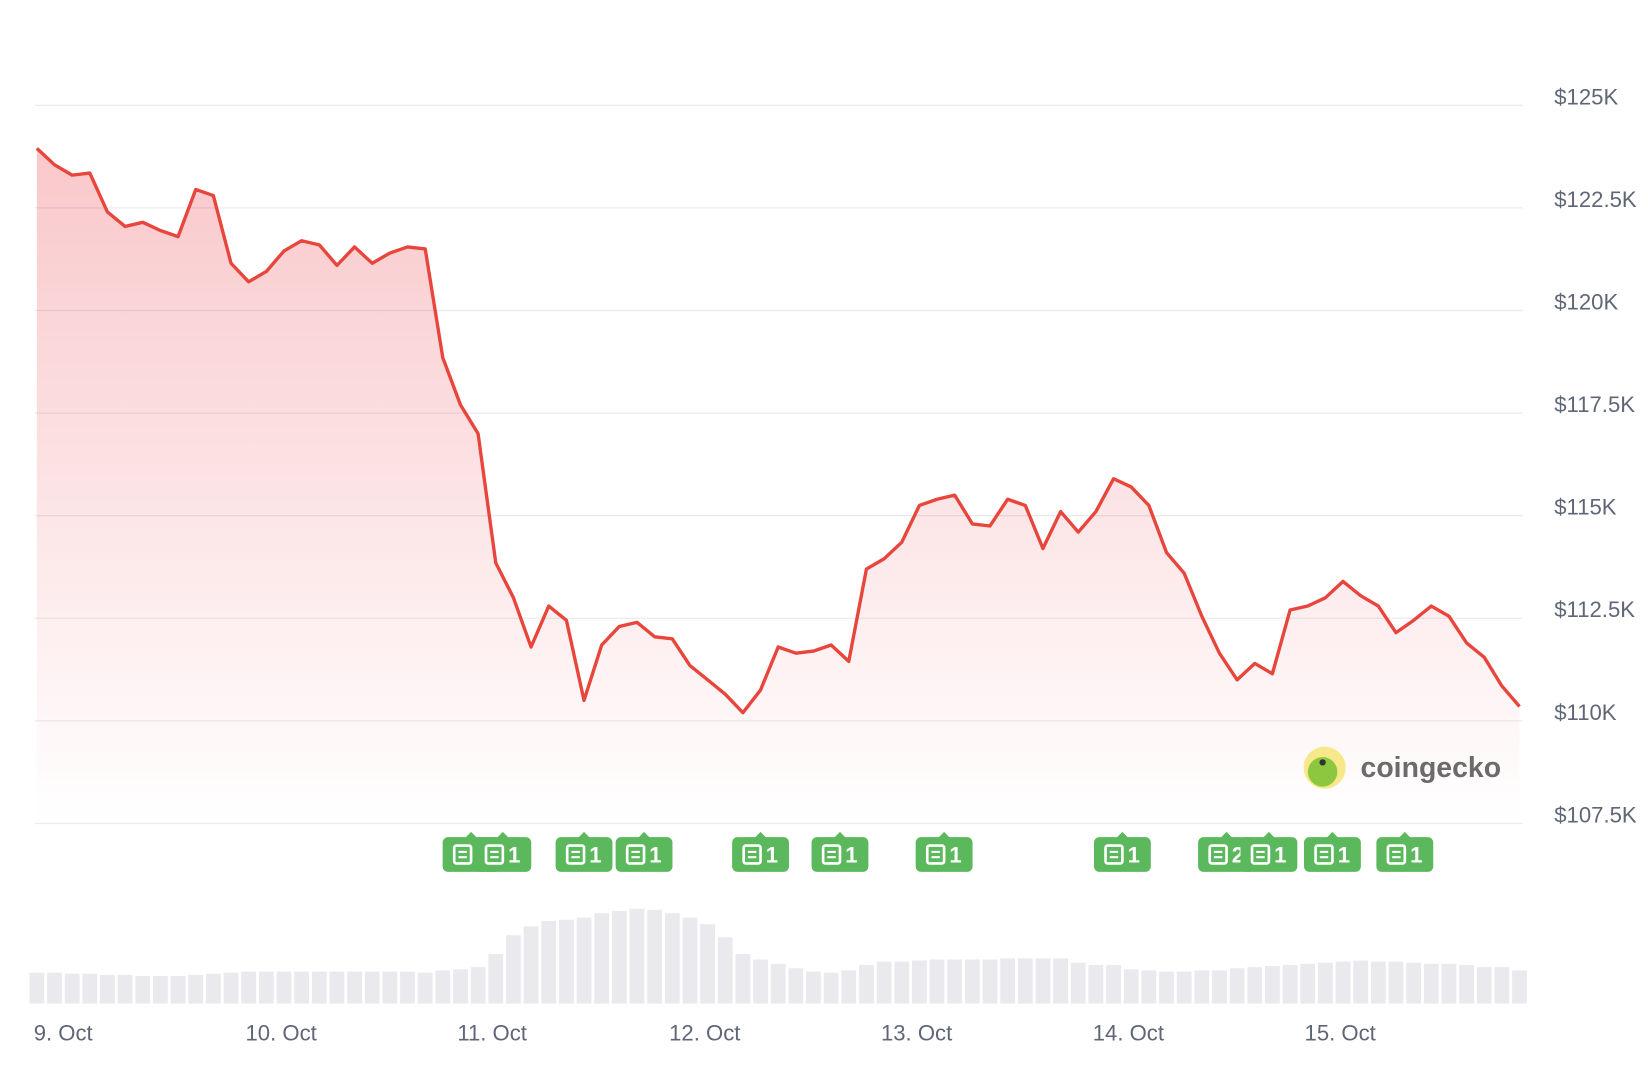  I want to click on y-tick-label: $122.5K, so click(1595, 199).